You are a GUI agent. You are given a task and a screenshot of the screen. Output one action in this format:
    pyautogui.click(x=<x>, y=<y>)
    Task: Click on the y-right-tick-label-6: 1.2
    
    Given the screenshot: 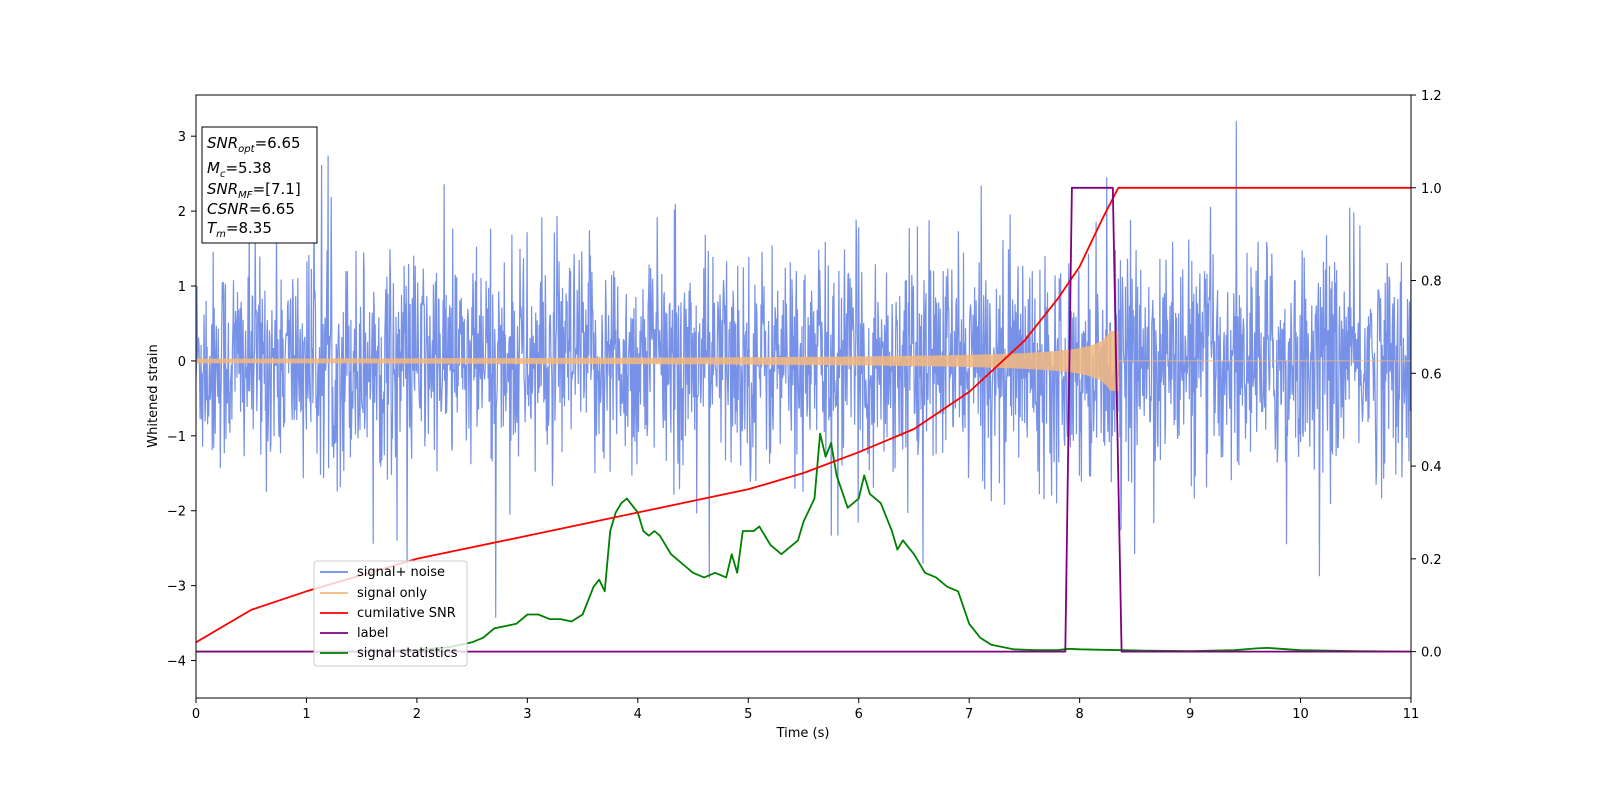 What is the action you would take?
    pyautogui.click(x=1431, y=96)
    